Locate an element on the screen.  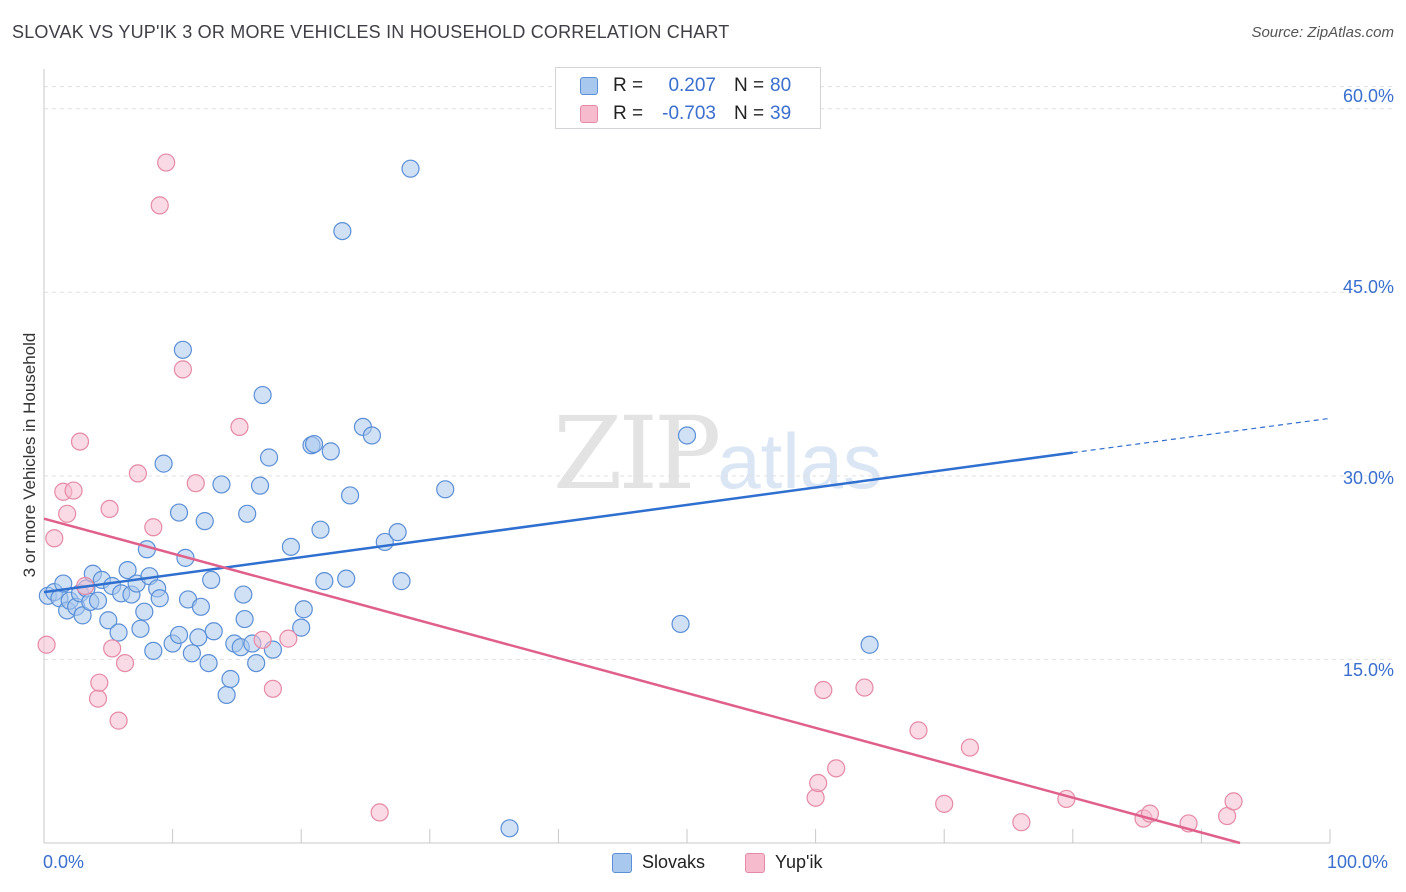
watermark-zip: ZIP is located at coordinates (637, 453).